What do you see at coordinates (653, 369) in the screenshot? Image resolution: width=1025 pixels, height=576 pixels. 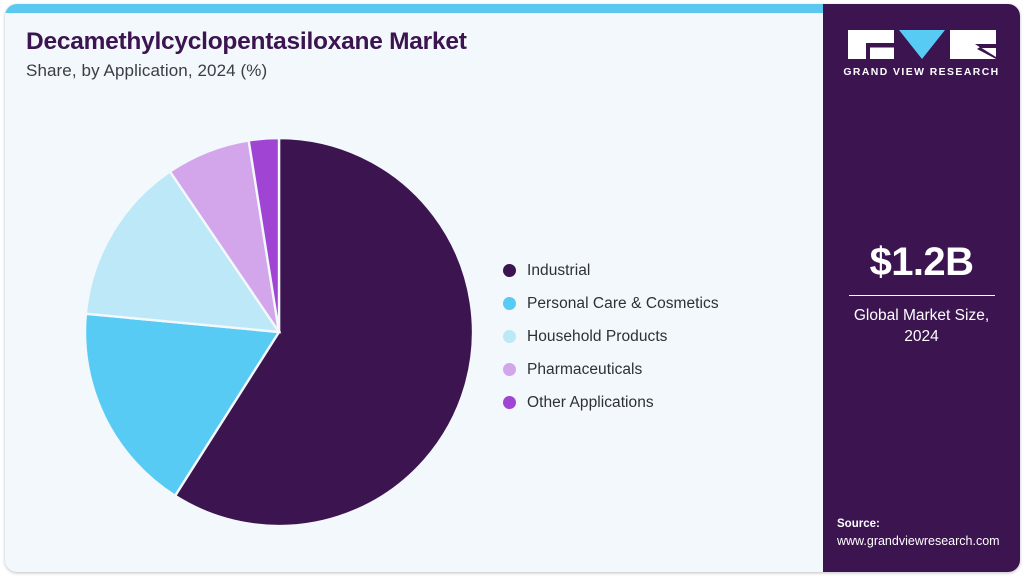 I see `legend-item: Pharmaceuticals` at bounding box center [653, 369].